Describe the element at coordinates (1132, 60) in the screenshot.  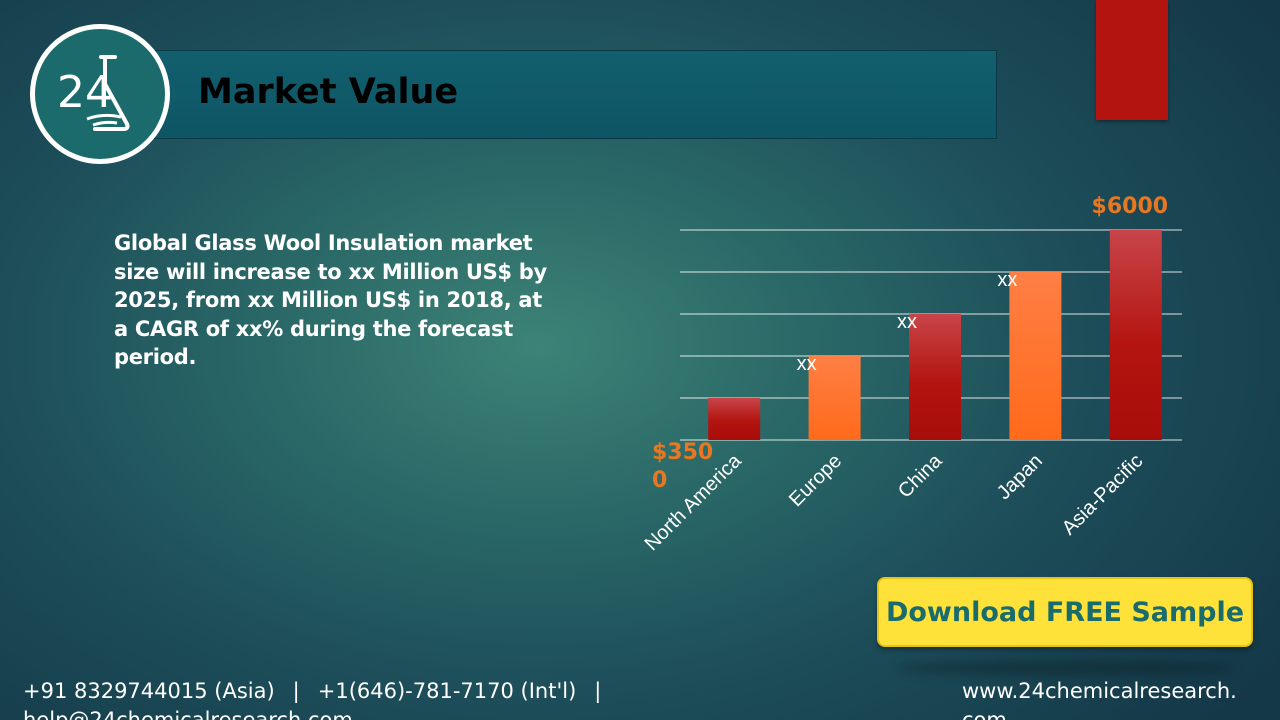
I see `decorative-red-block` at that location.